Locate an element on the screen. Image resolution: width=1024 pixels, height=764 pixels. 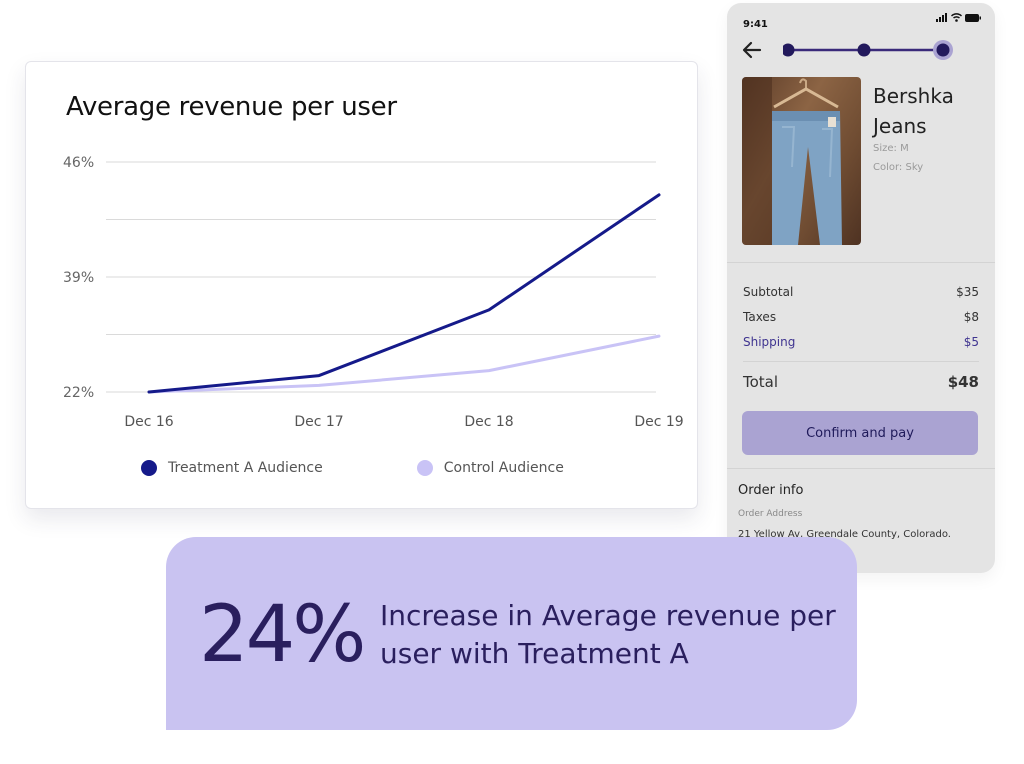
subtotal-row: Subtotal $35 is located at coordinates (861, 292).